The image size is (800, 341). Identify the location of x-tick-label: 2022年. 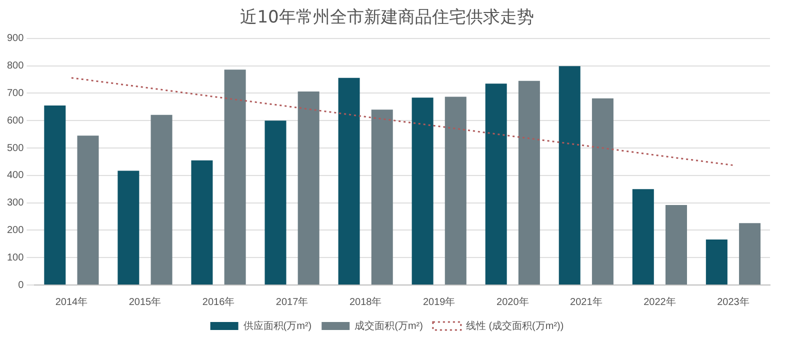
(660, 302).